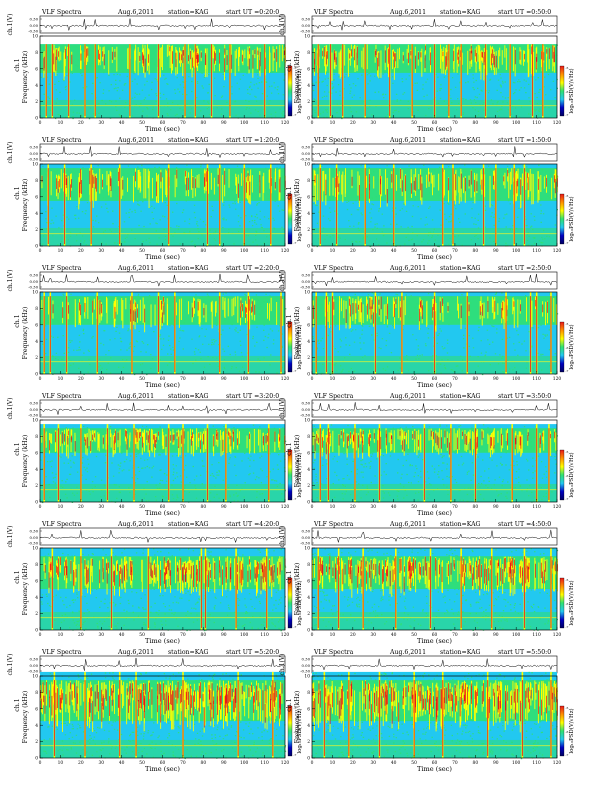 Image resolution: width=612 pixels, height=792 pixels. What do you see at coordinates (289, 192) in the screenshot?
I see `channel-axis-label: ch.1` at bounding box center [289, 192].